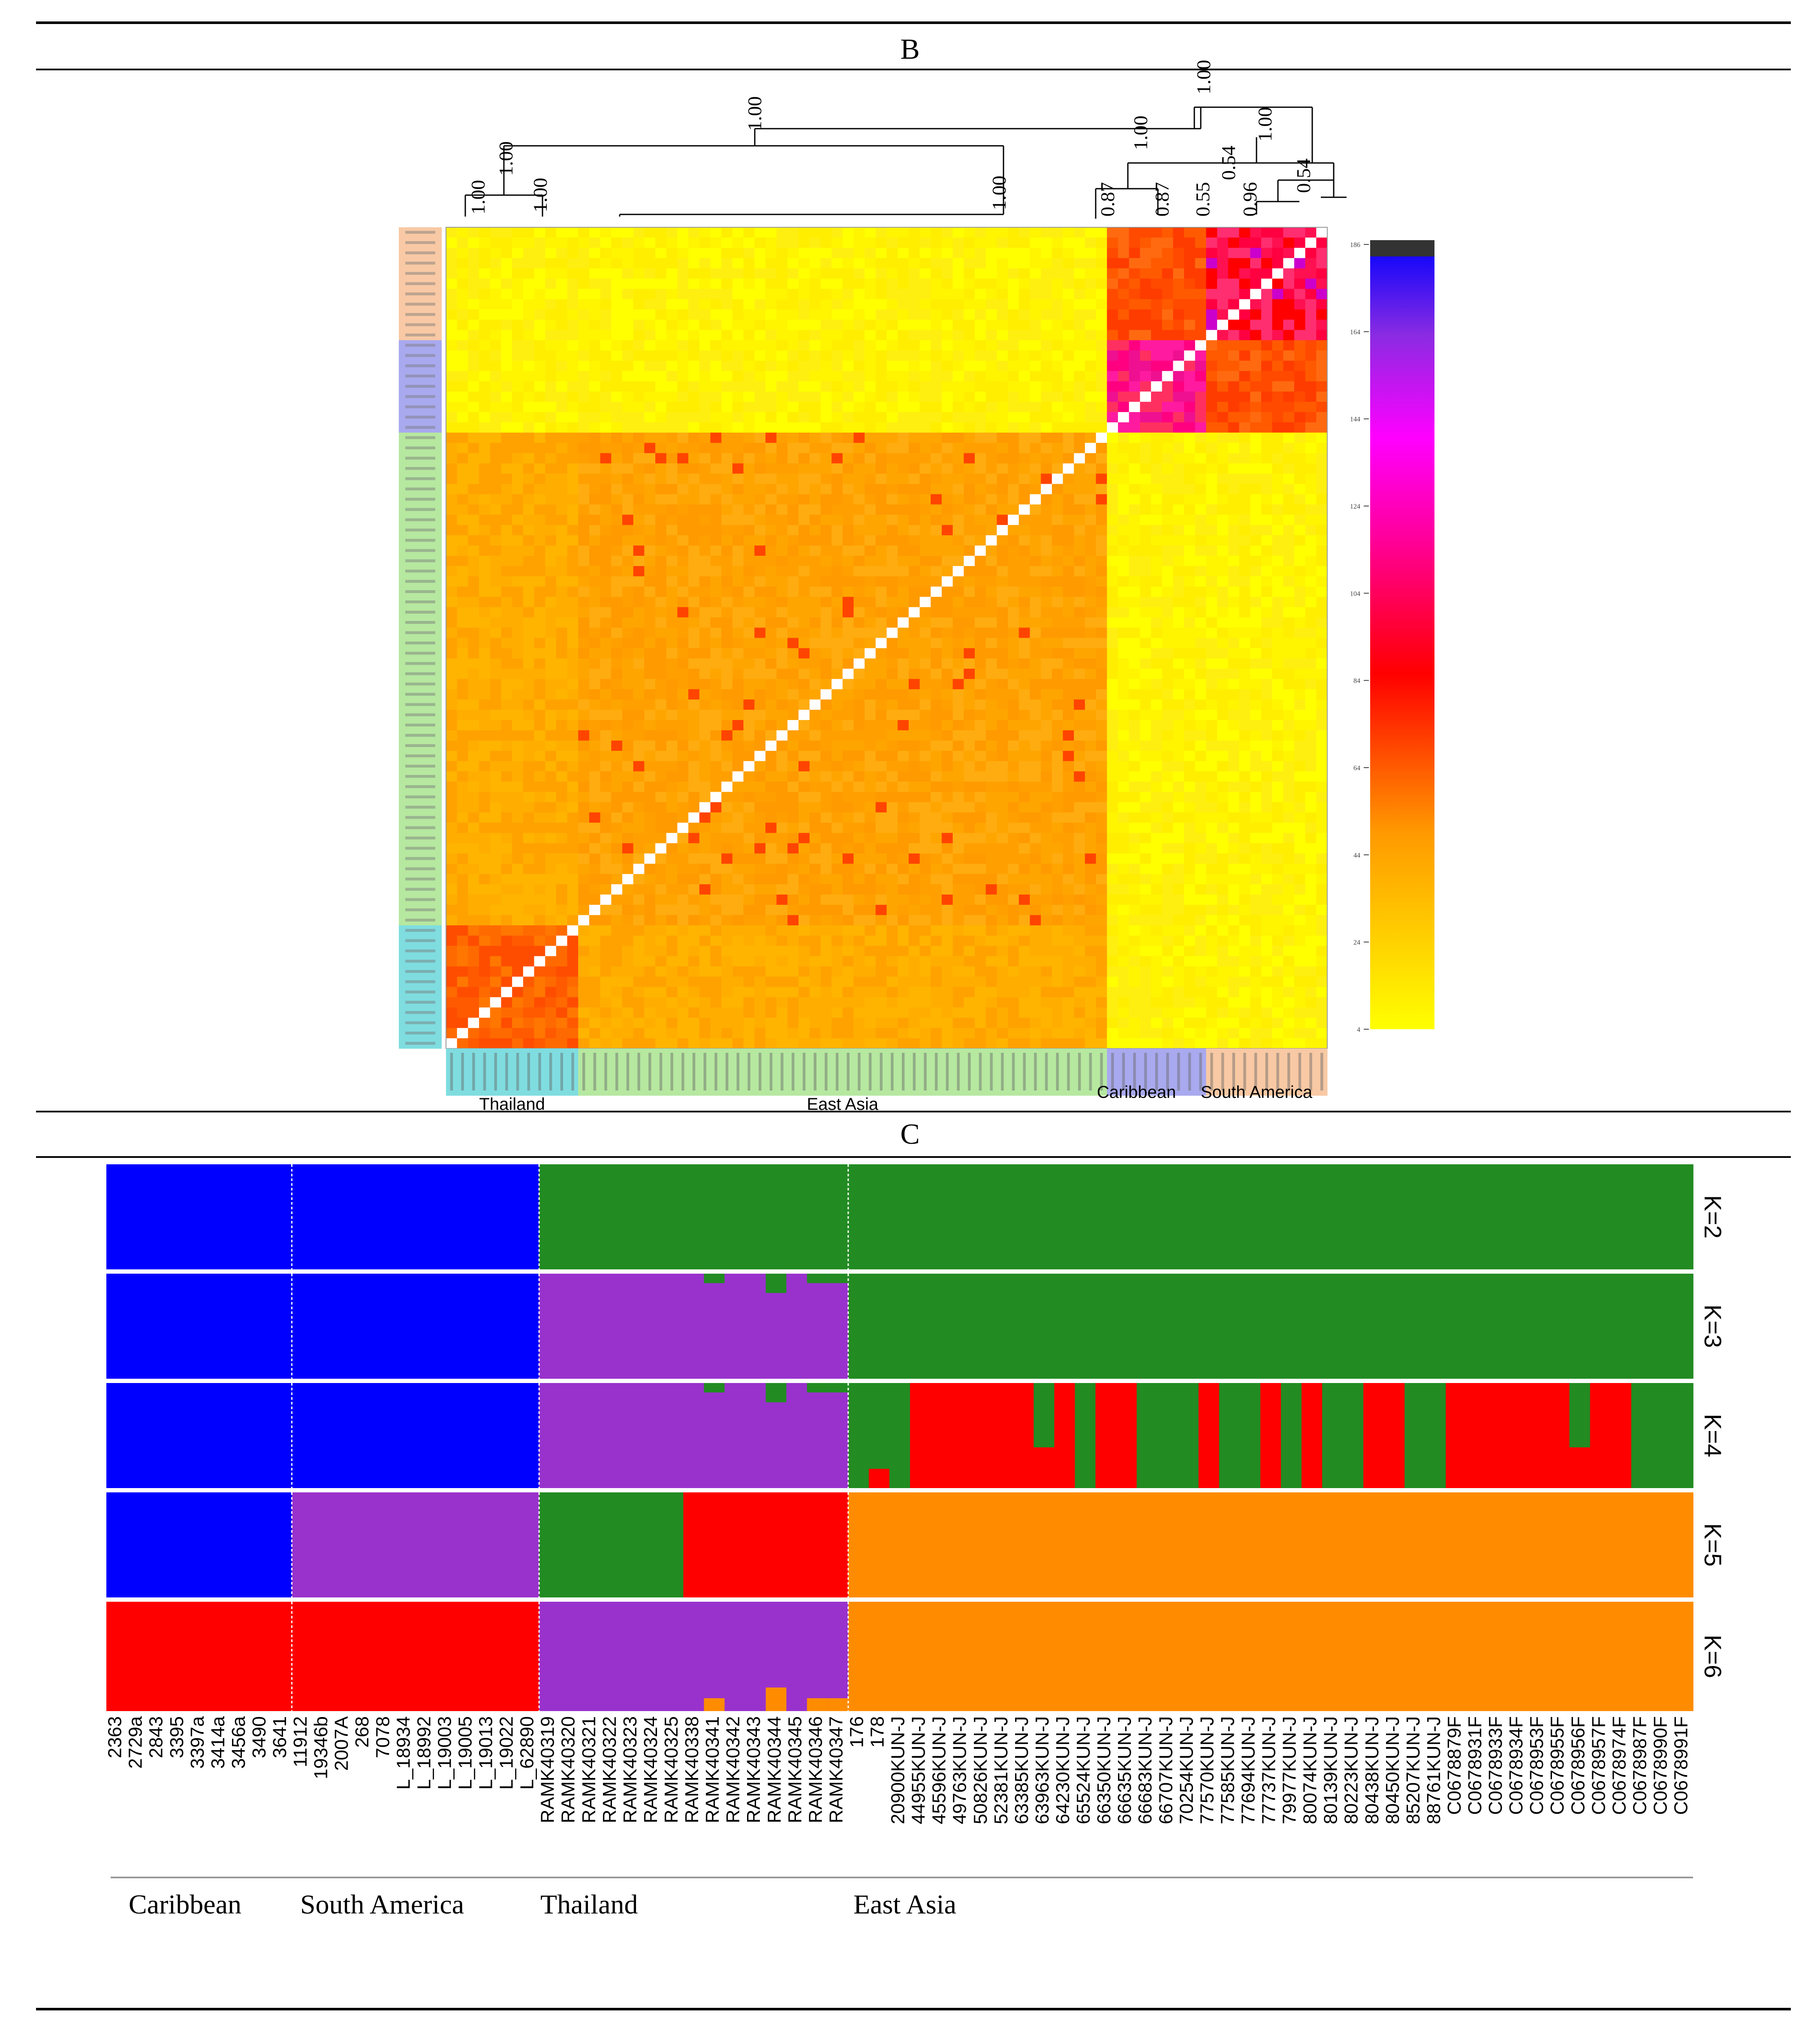 The width and height of the screenshot is (1820, 2031). I want to click on bottom-rule, so click(913, 2009).